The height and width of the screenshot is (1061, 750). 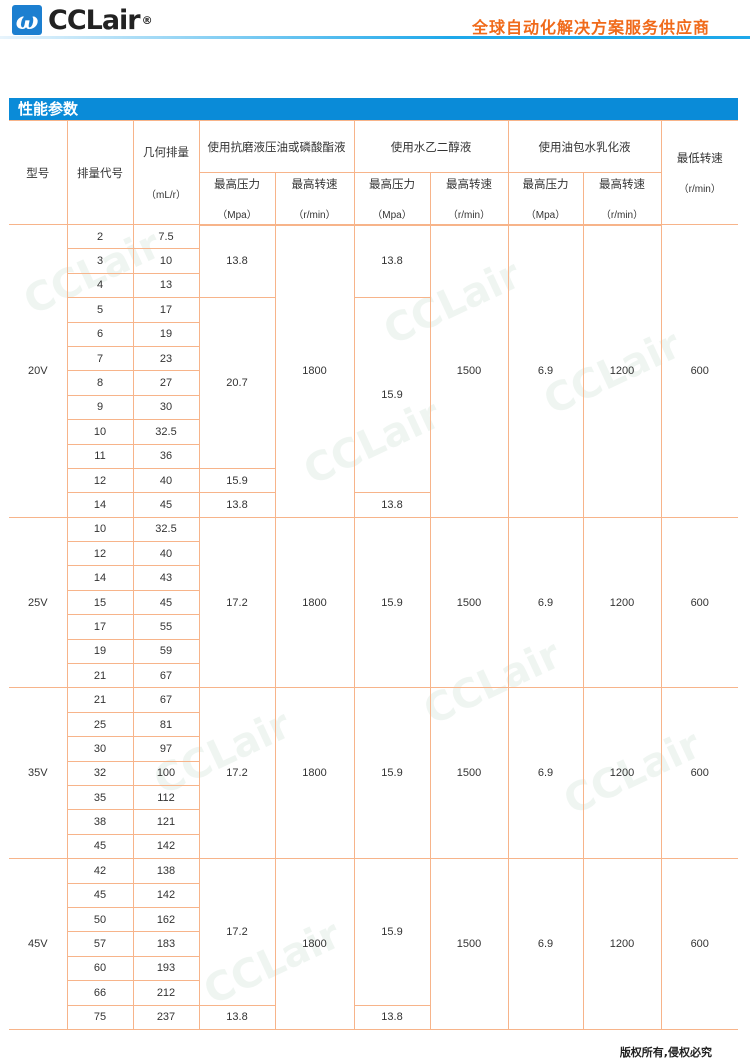 I want to click on table-row: 45 142, so click(x=373, y=846).